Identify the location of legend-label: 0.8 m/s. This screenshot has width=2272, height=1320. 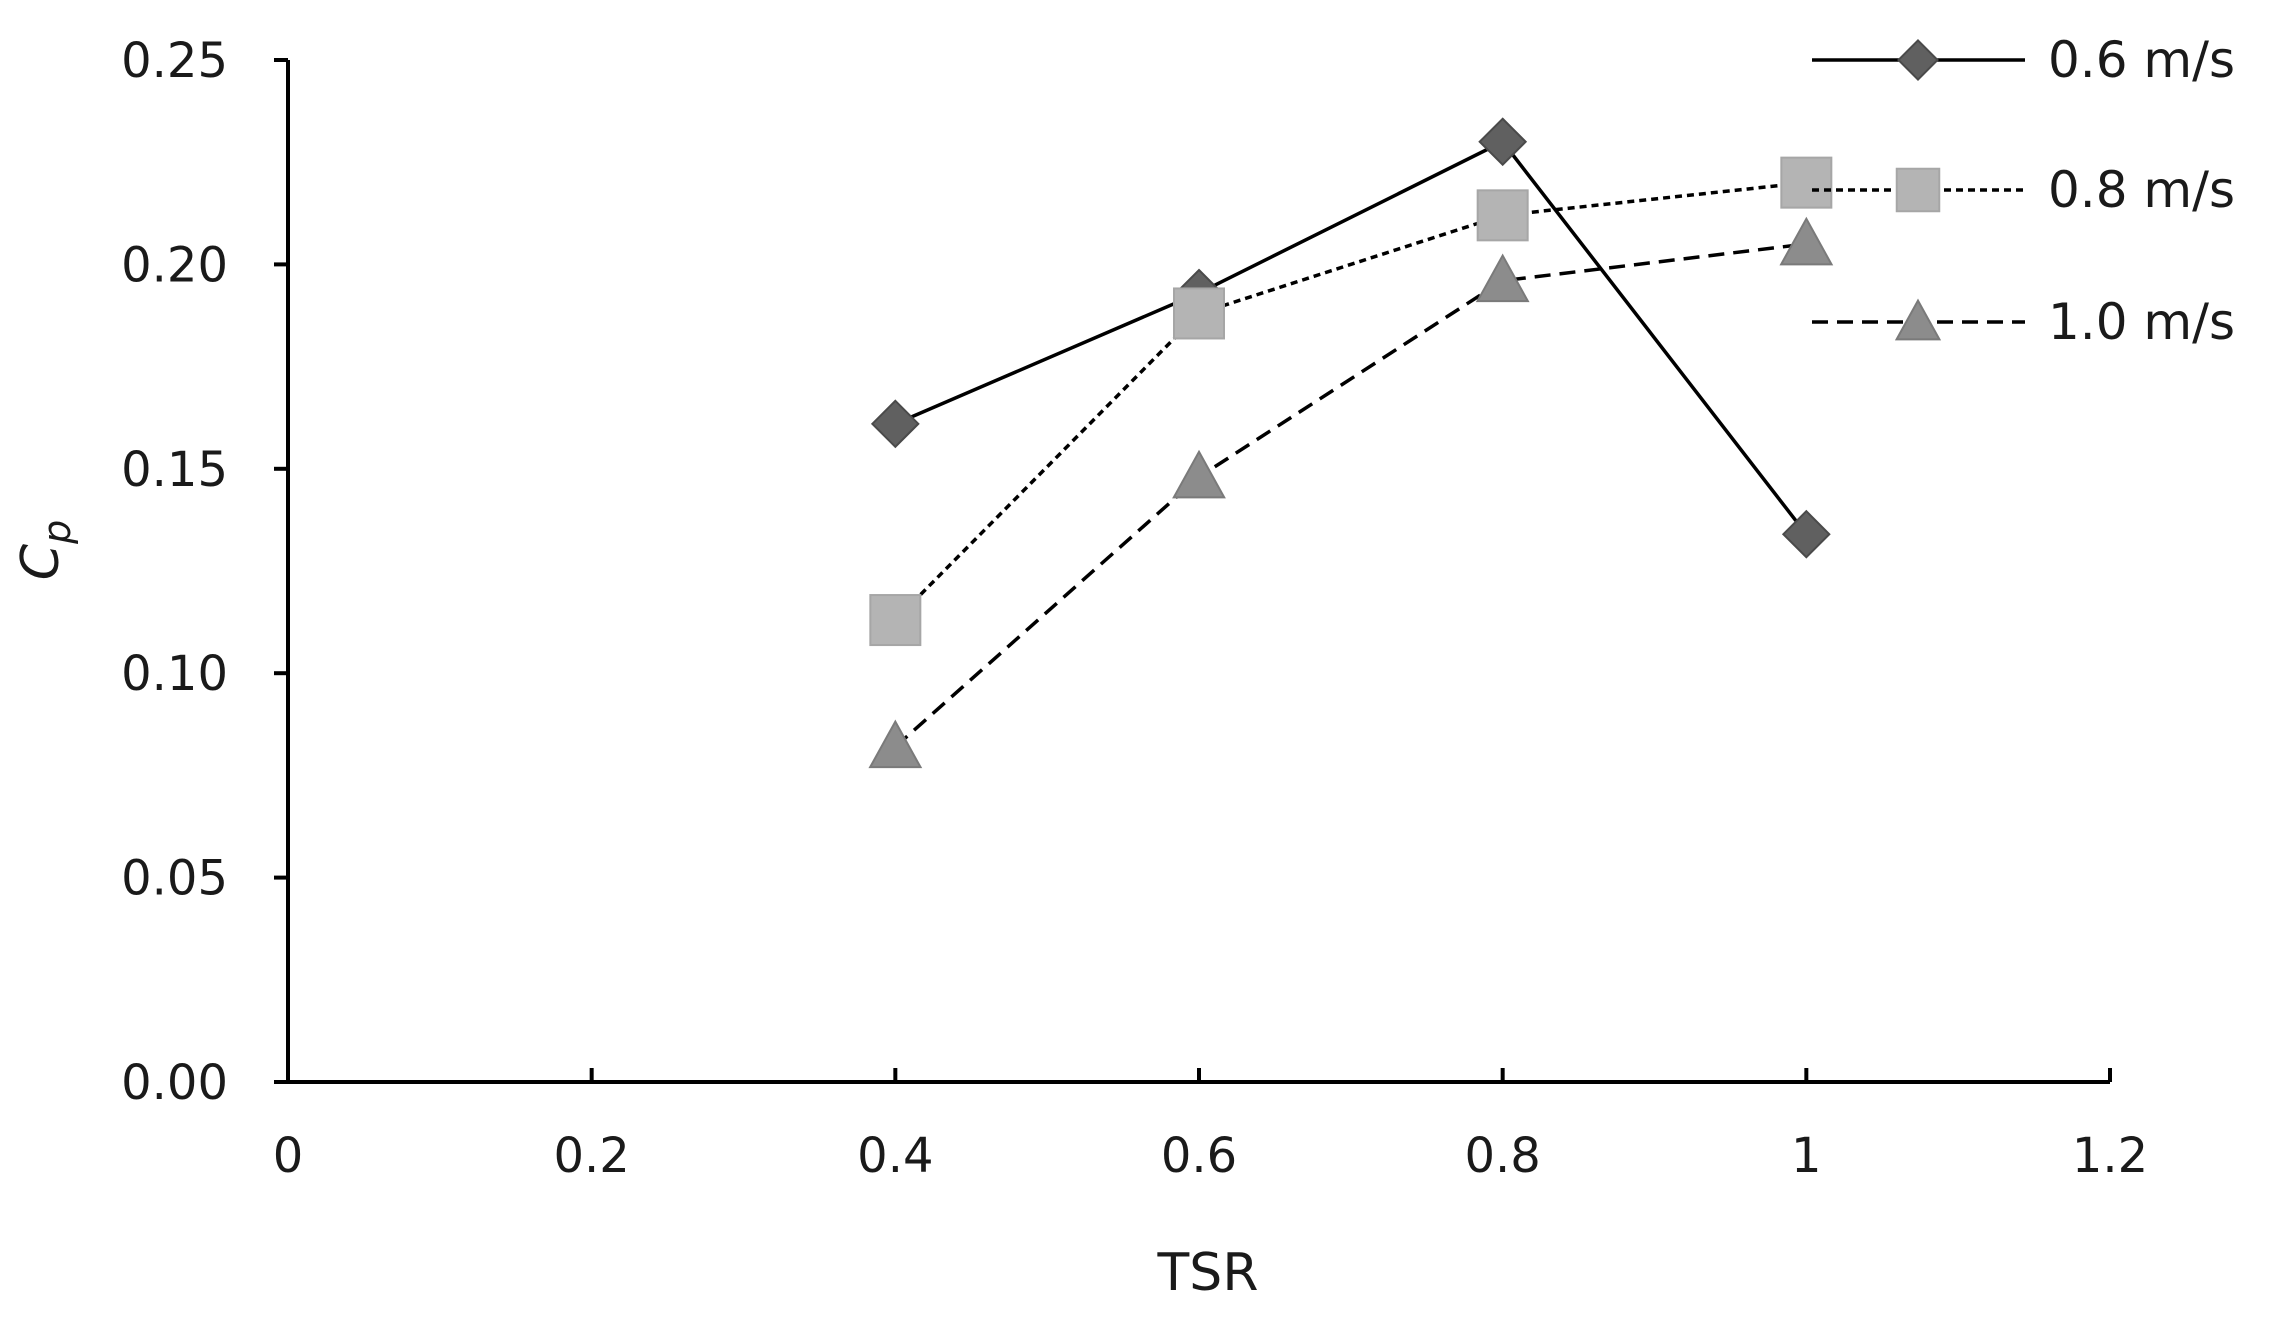
(2141, 190).